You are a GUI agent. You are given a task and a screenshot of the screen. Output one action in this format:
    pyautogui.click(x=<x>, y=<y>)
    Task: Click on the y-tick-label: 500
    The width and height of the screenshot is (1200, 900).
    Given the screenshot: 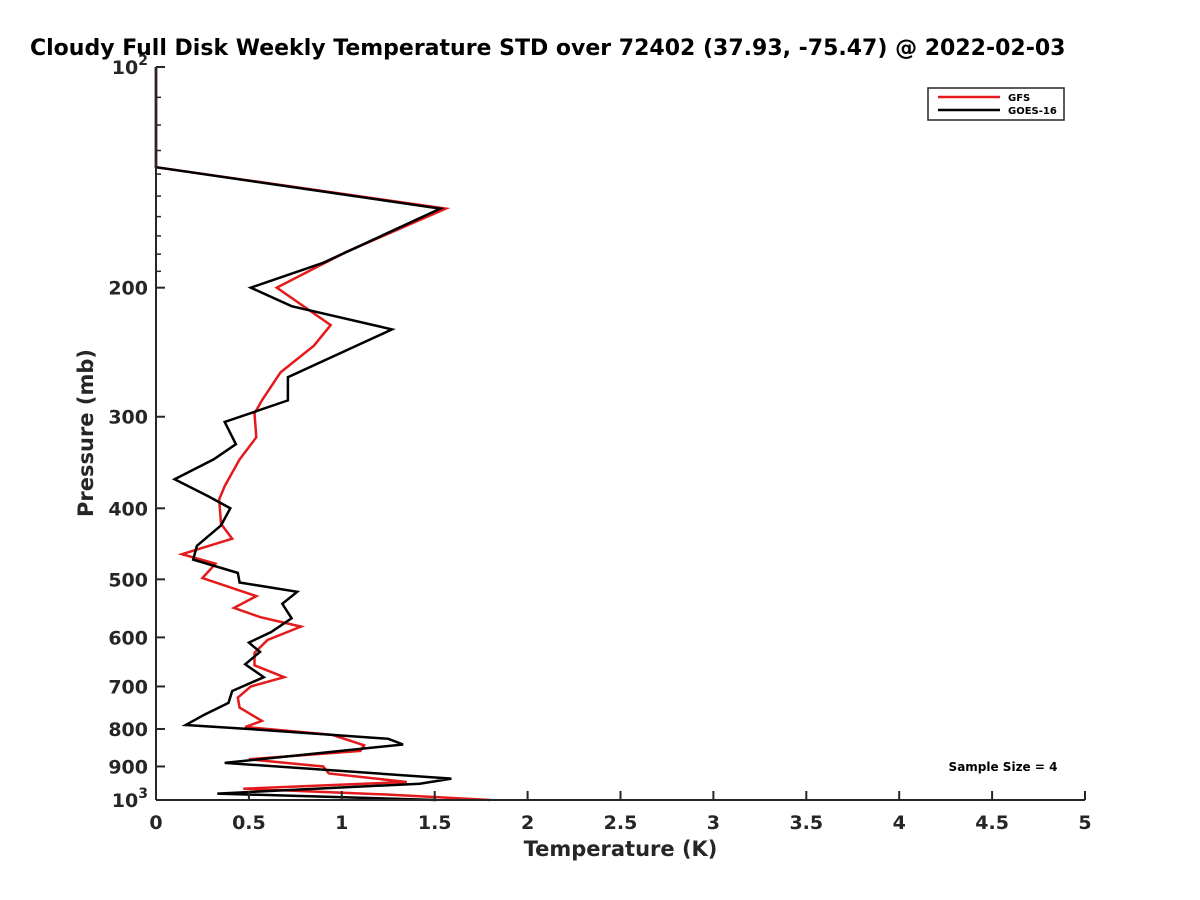 What is the action you would take?
    pyautogui.click(x=128, y=580)
    